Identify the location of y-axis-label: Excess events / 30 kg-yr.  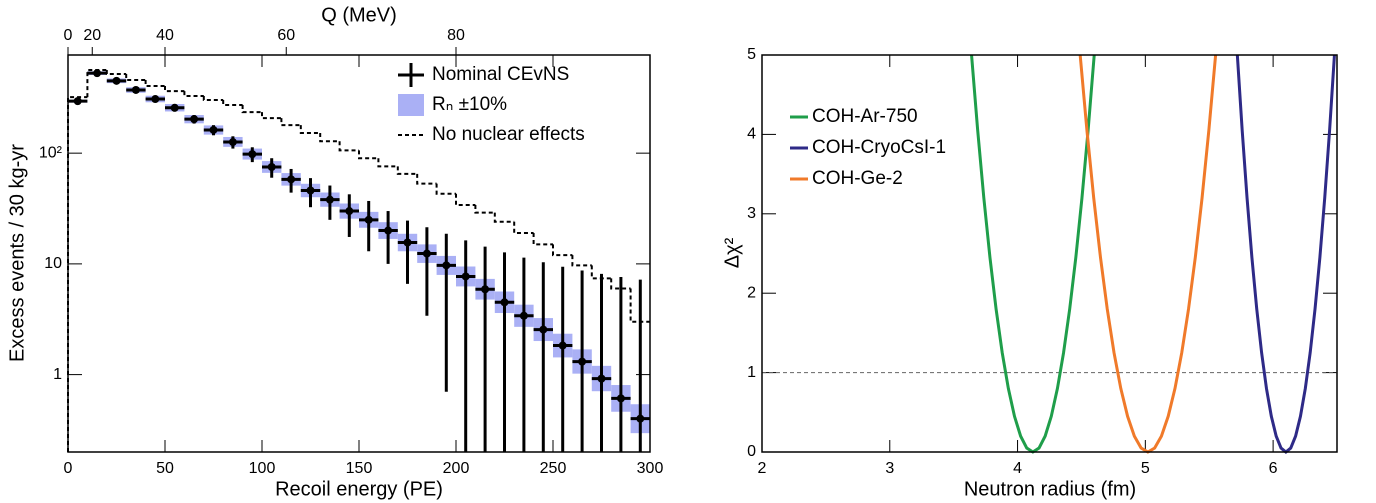
(17, 253).